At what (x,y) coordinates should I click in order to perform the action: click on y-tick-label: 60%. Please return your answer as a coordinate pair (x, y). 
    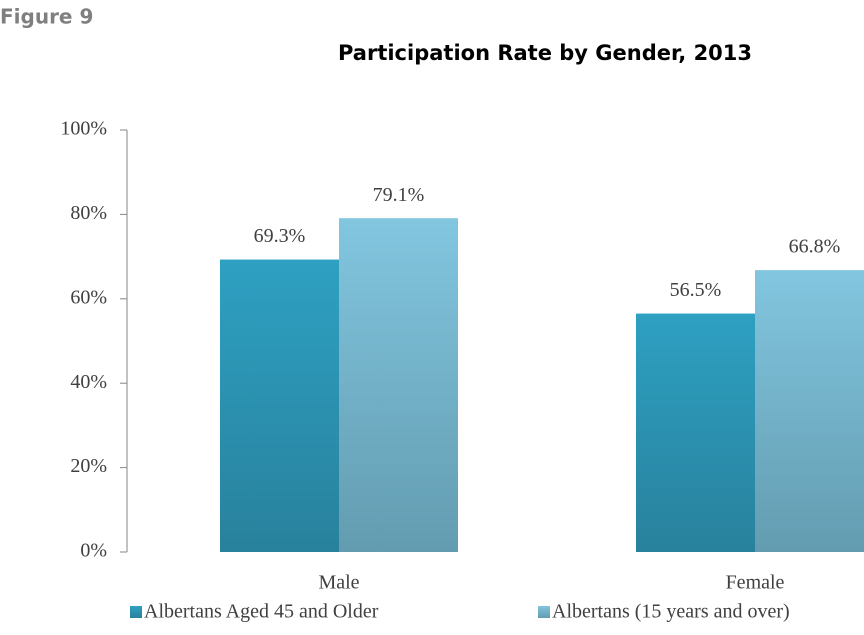
    Looking at the image, I should click on (88, 297).